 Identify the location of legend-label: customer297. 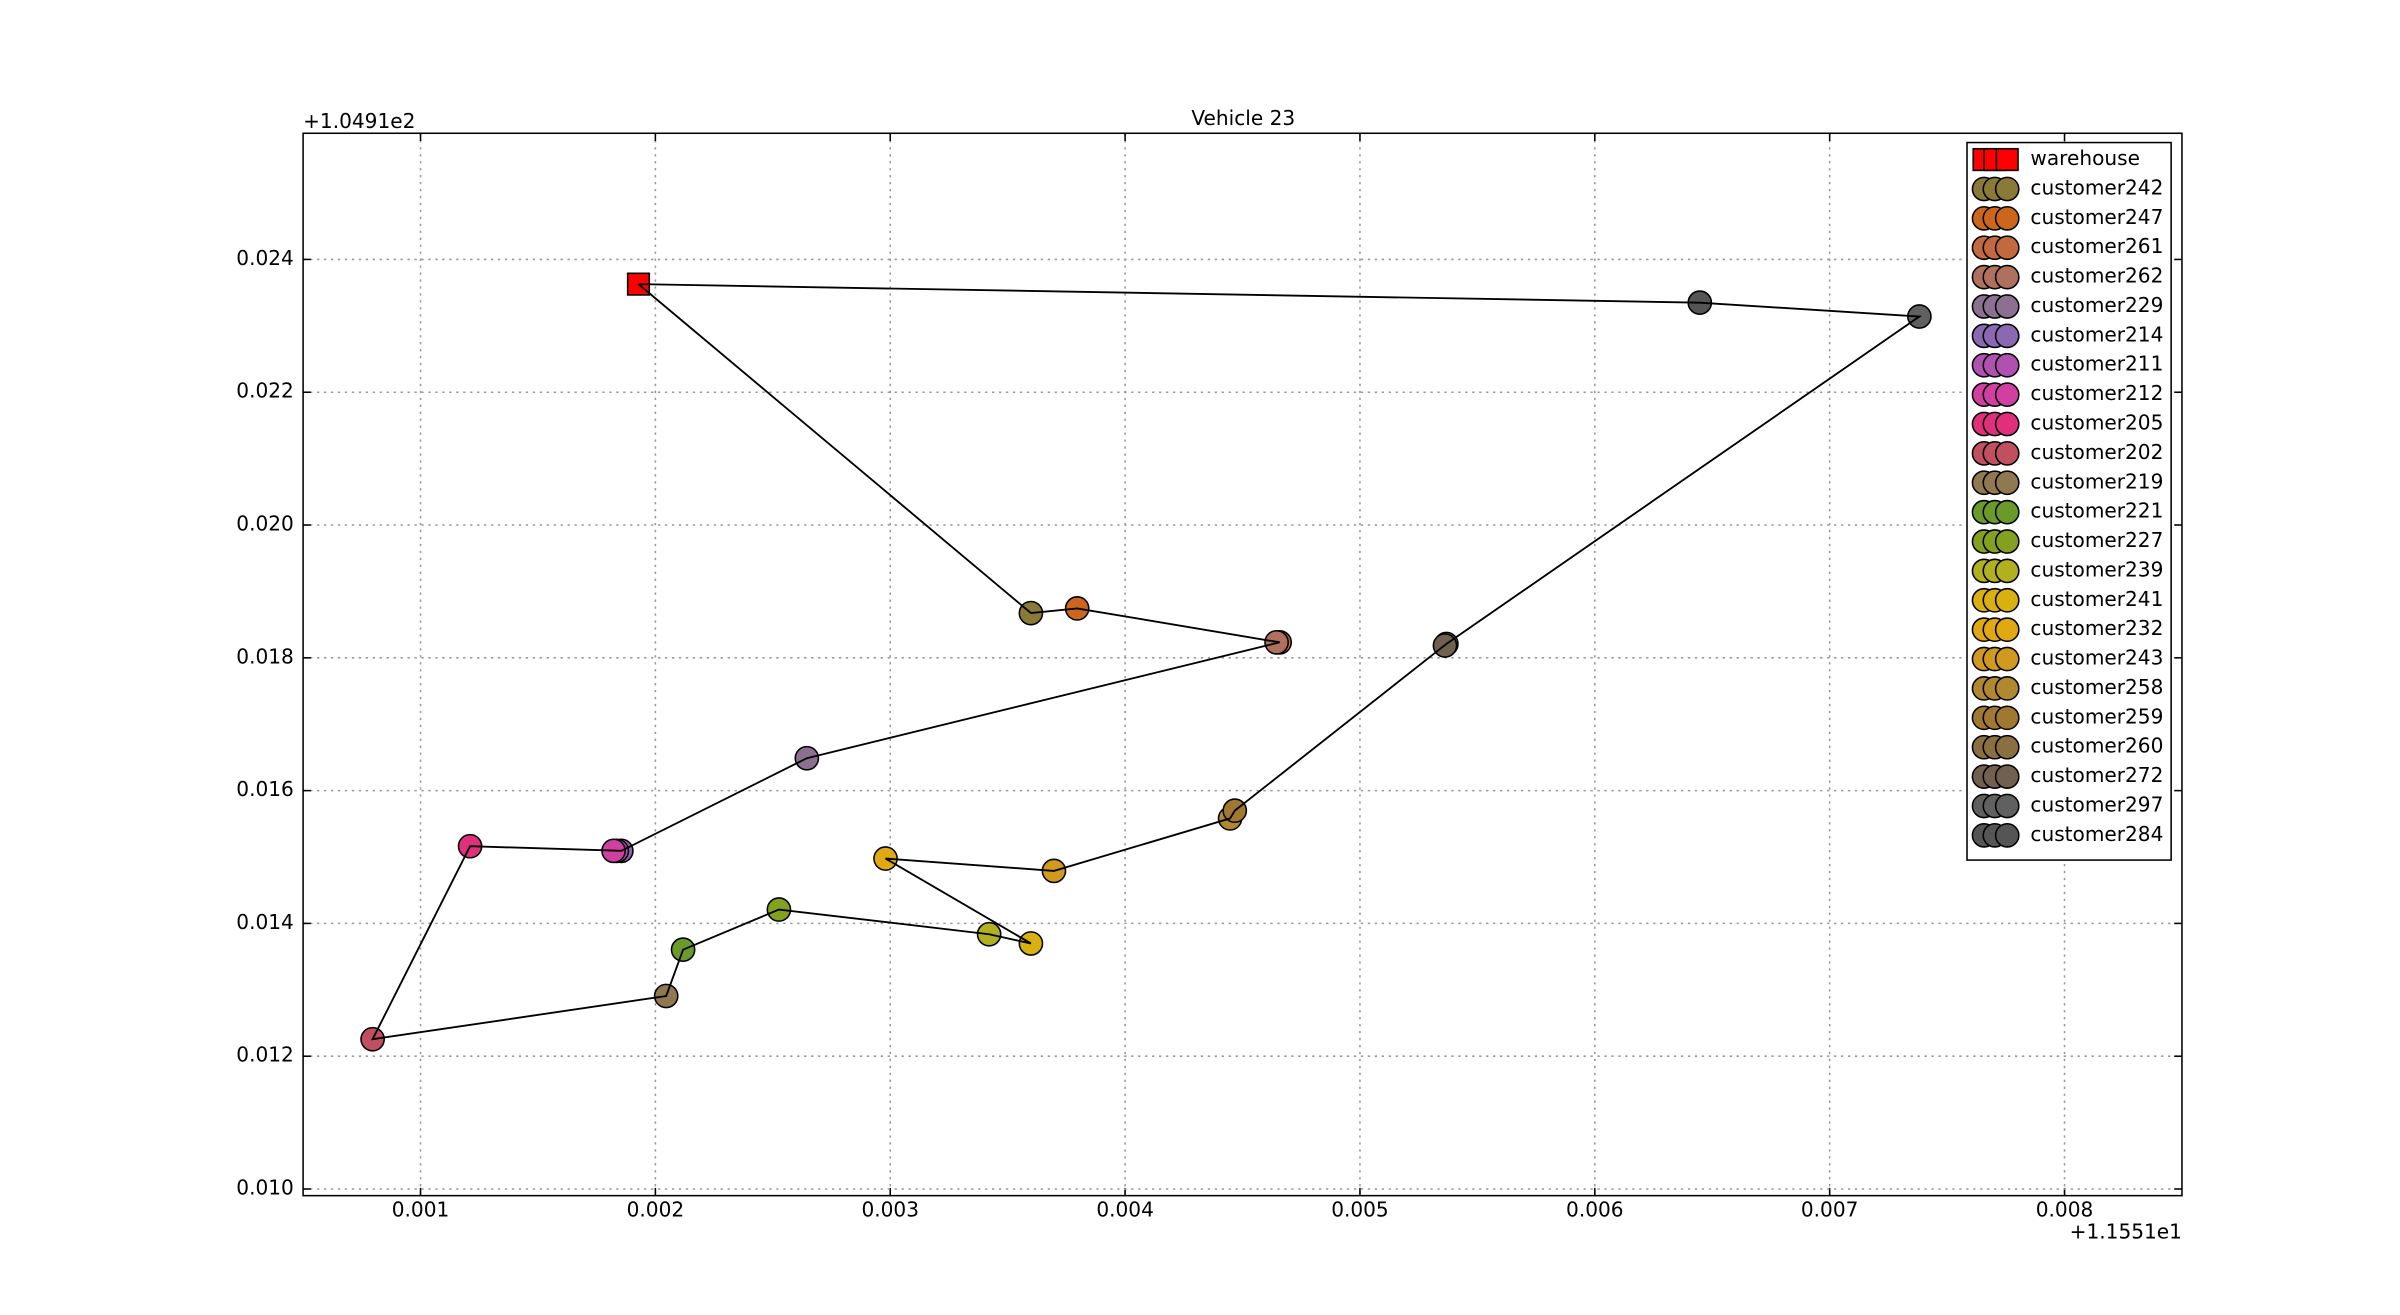
(2096, 804).